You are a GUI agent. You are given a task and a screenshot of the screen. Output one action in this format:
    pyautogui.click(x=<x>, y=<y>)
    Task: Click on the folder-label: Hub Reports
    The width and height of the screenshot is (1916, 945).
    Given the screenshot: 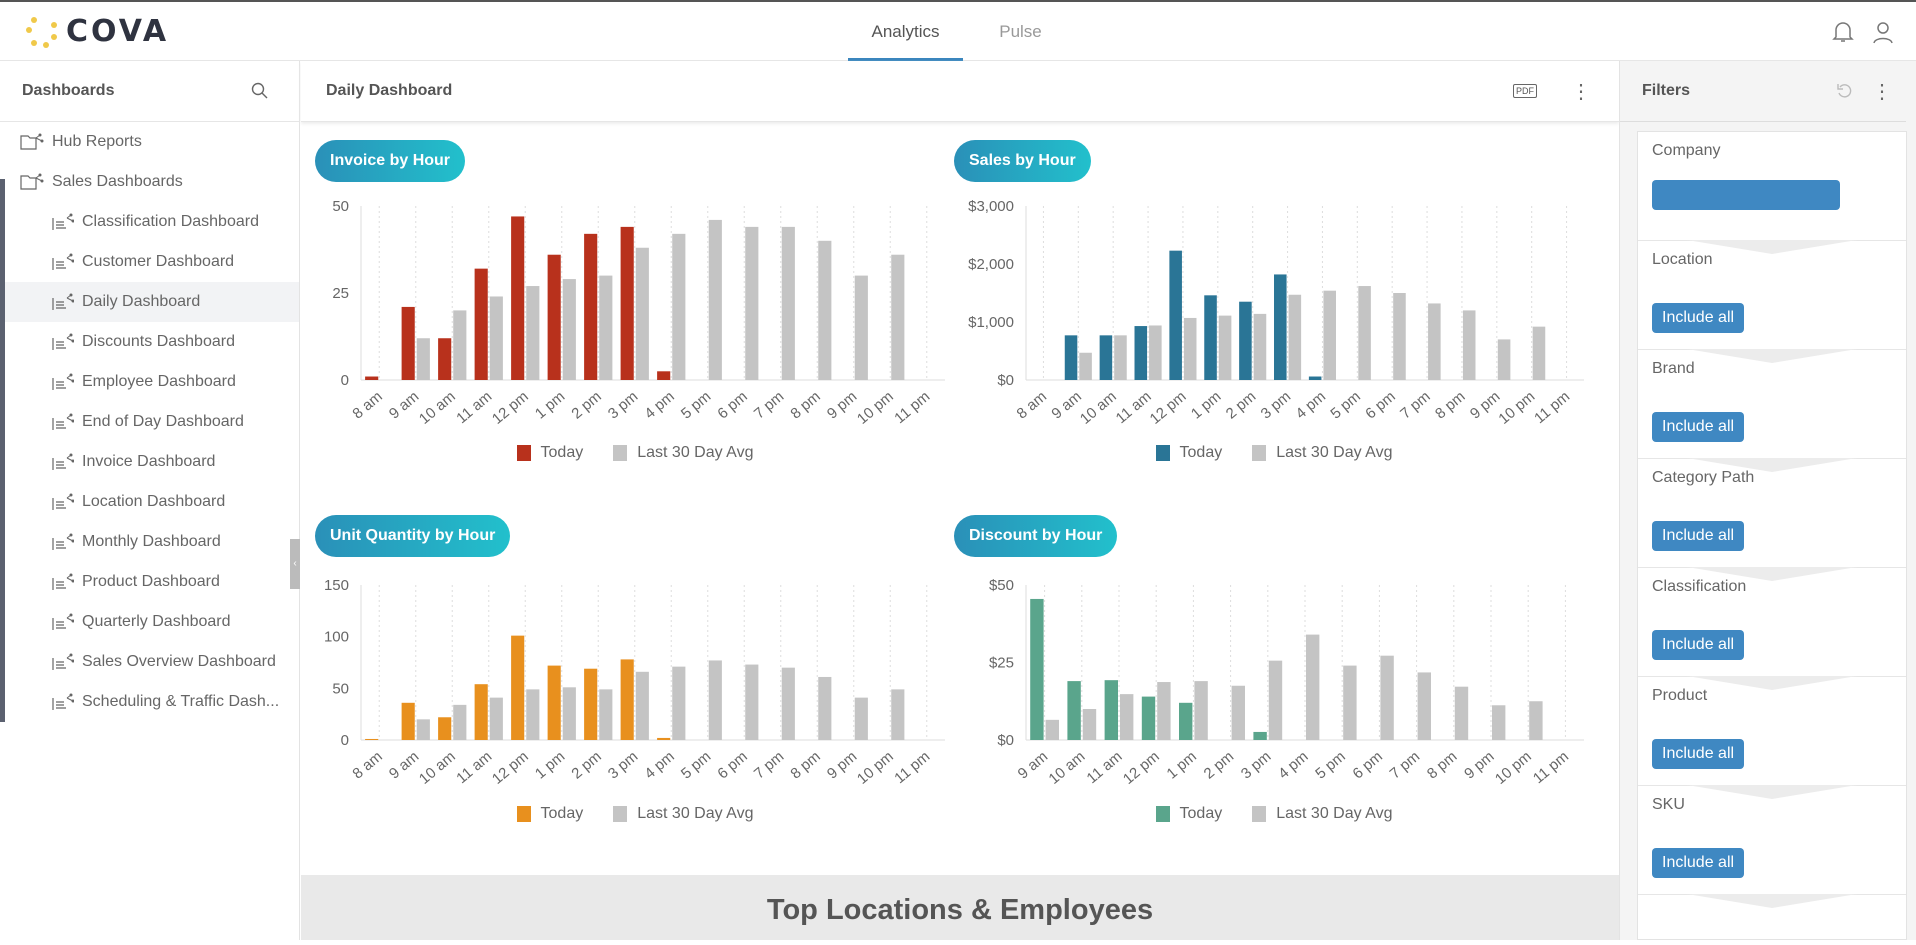 What is the action you would take?
    pyautogui.click(x=97, y=141)
    